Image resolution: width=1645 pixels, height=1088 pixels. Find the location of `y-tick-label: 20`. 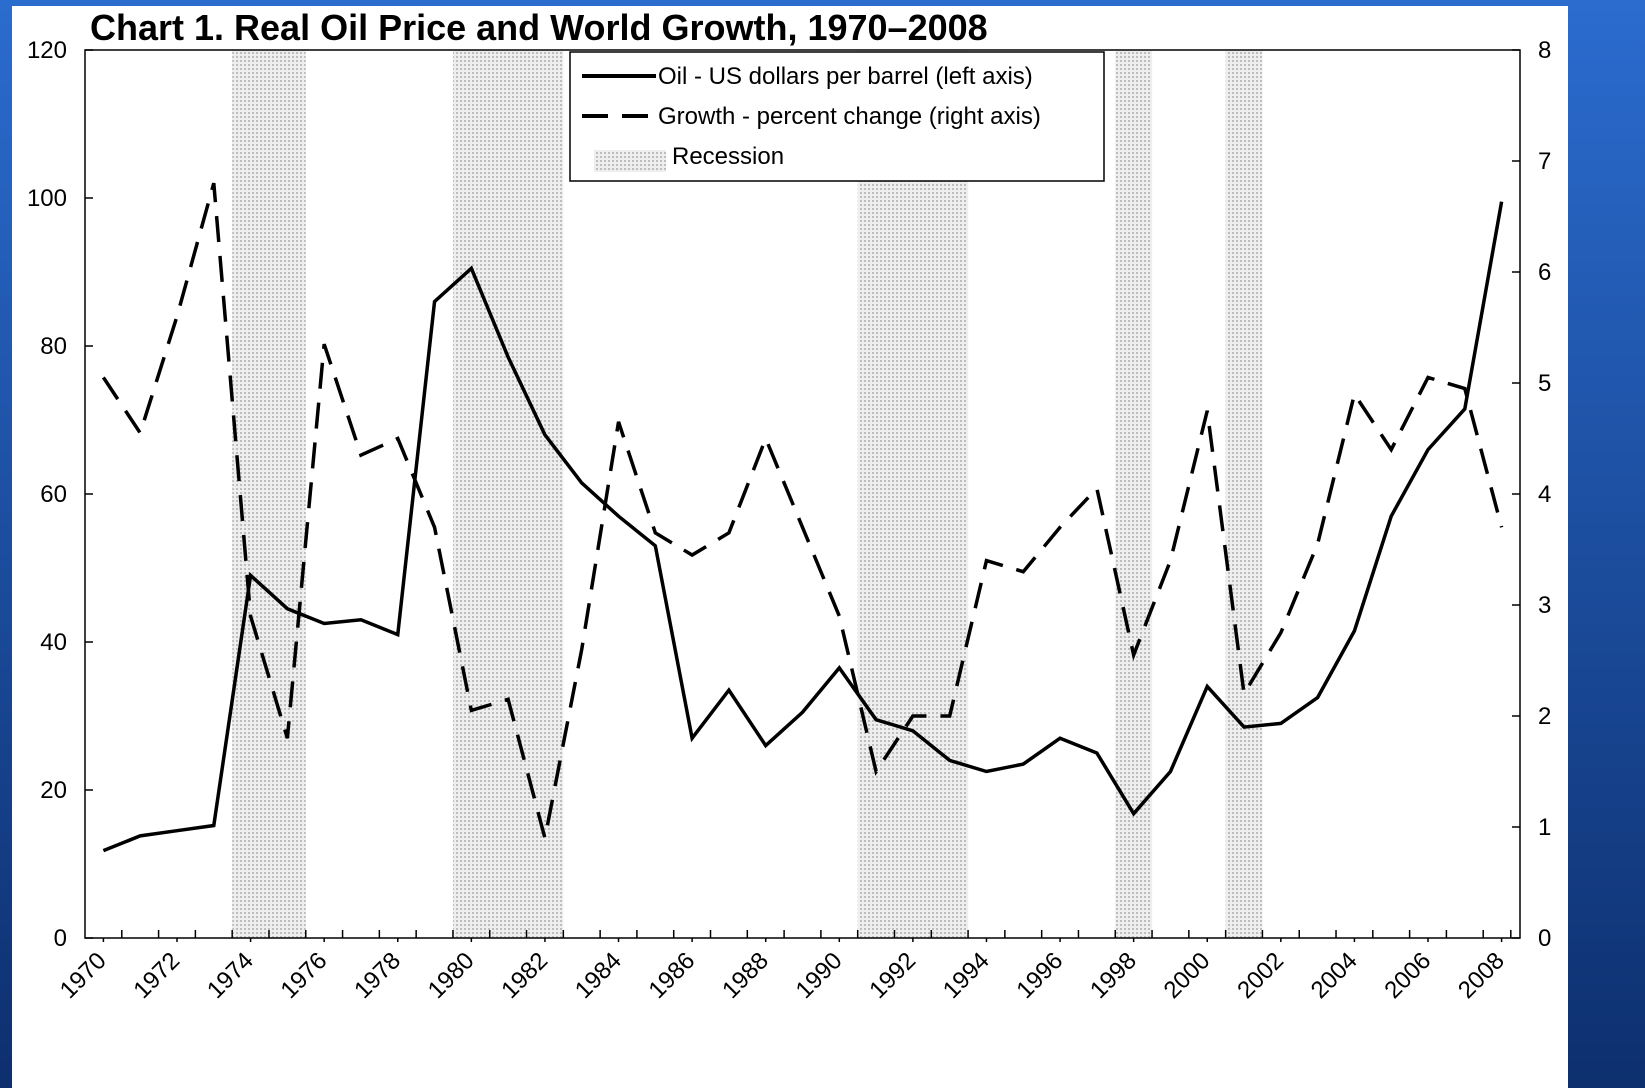

y-tick-label: 20 is located at coordinates (53, 790).